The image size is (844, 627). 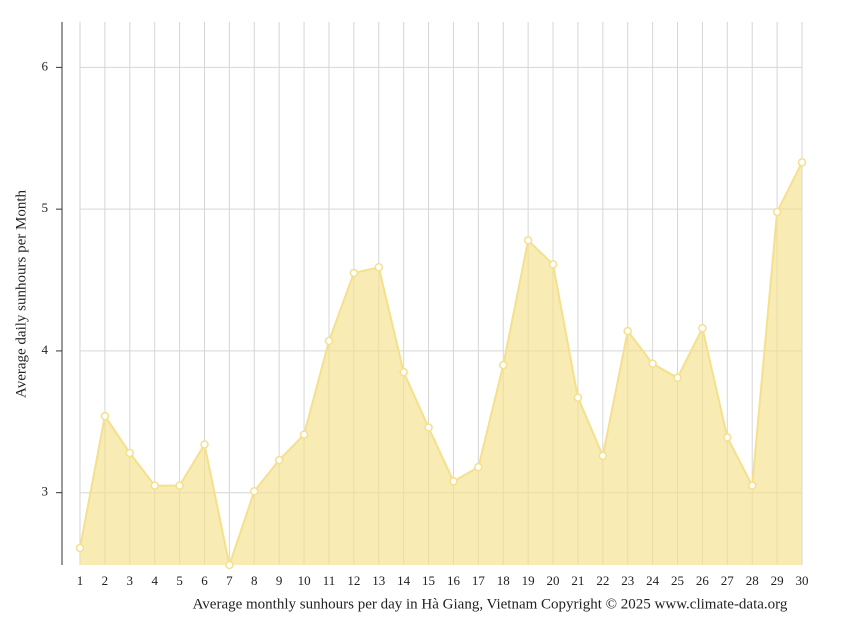 What do you see at coordinates (304, 580) in the screenshot?
I see `x-tick-label: 10` at bounding box center [304, 580].